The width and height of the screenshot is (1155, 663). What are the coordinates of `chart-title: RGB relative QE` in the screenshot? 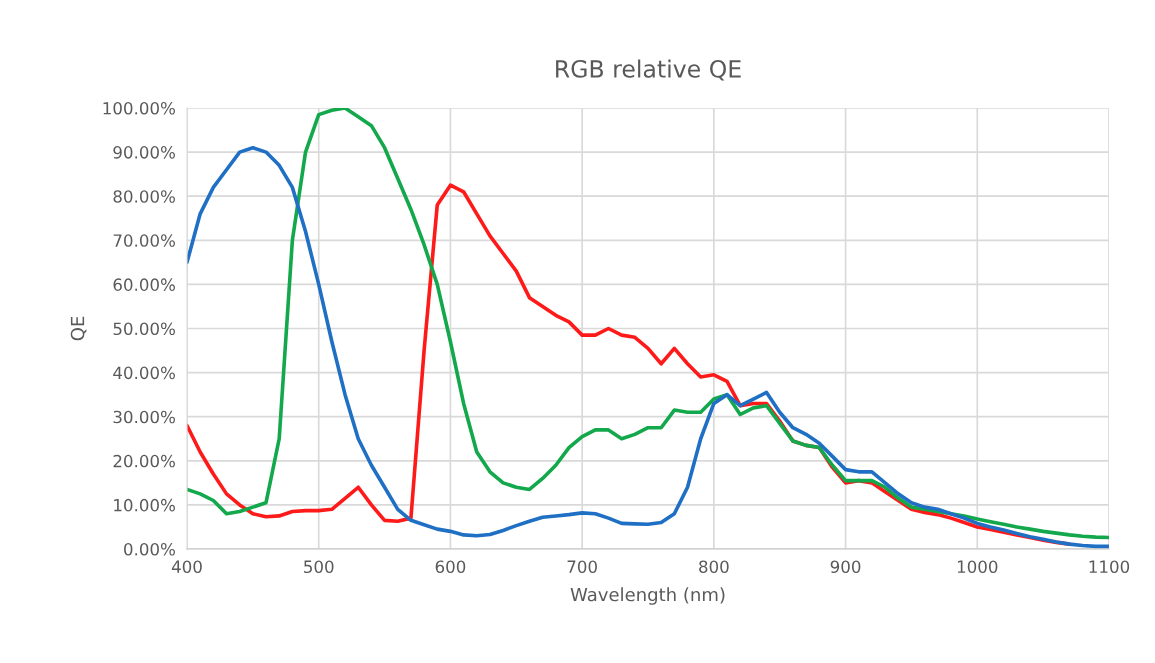 It's located at (648, 70).